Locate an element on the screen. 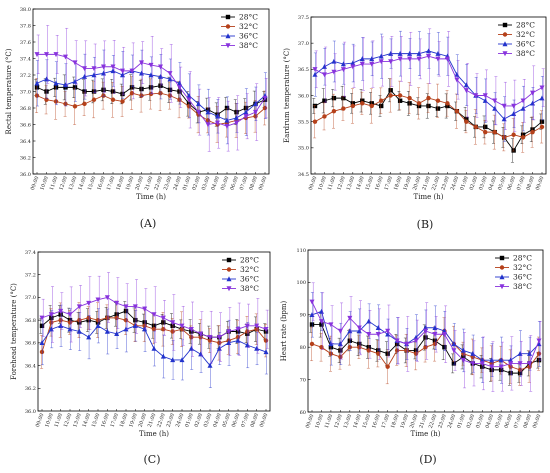  y-tick-label: 36.0 is located at coordinates (303, 96).